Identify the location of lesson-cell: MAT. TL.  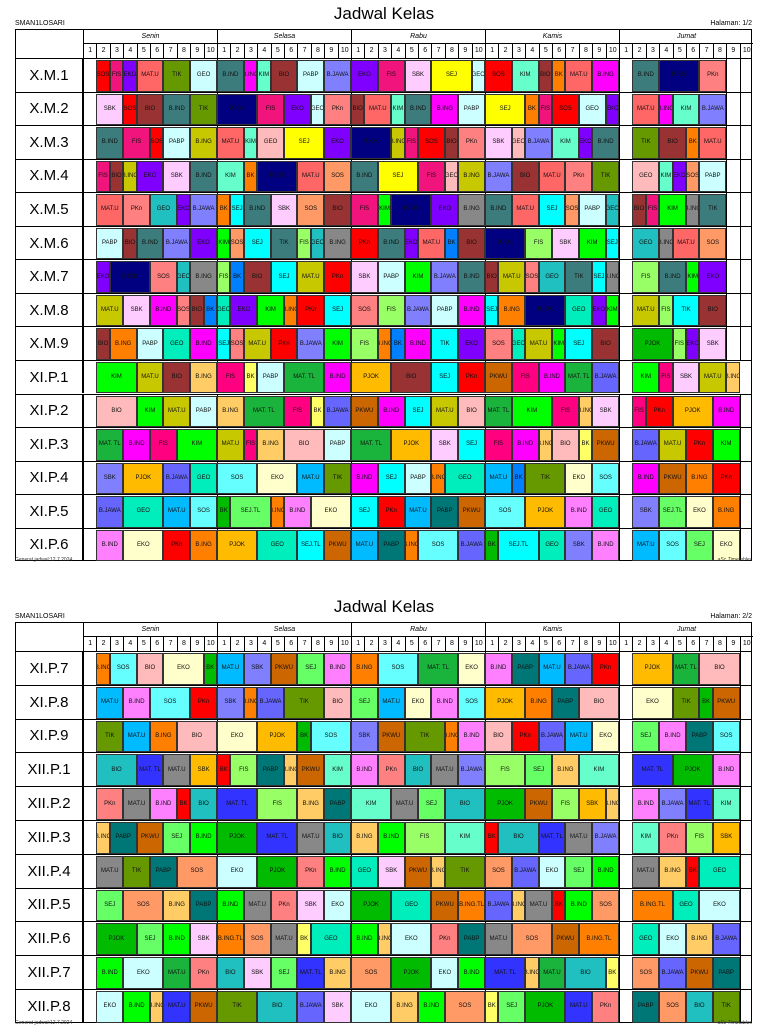
(311, 973).